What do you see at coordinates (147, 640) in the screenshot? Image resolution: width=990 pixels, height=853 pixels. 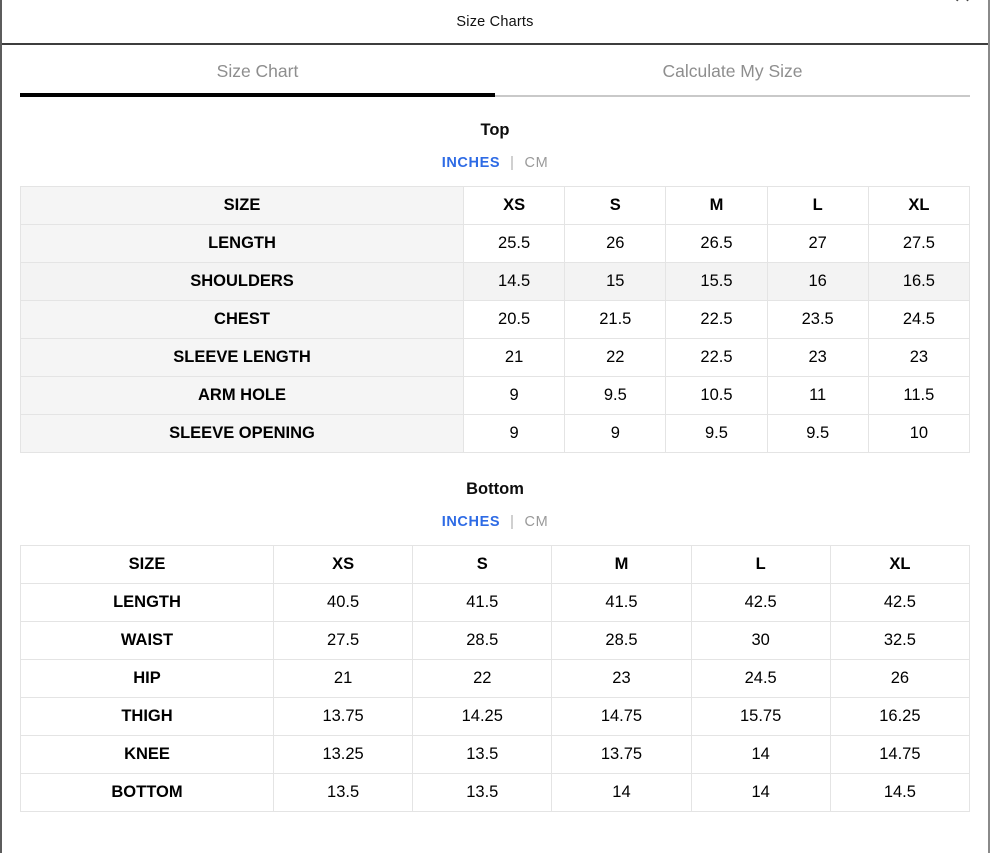 I see `measurement-label-cell: WAIST` at bounding box center [147, 640].